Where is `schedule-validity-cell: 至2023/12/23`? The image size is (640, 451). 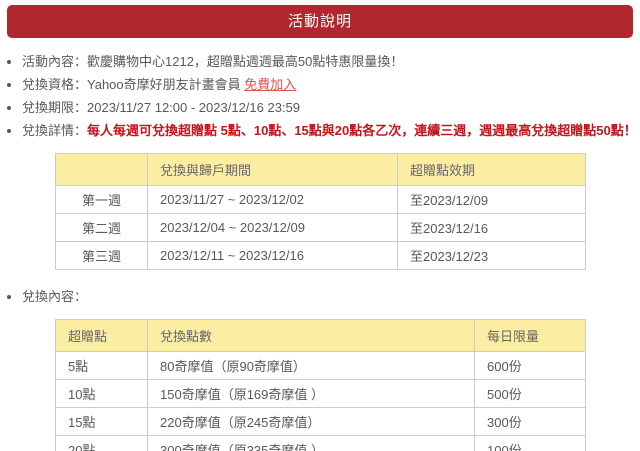
schedule-validity-cell: 至2023/12/23 is located at coordinates (491, 255).